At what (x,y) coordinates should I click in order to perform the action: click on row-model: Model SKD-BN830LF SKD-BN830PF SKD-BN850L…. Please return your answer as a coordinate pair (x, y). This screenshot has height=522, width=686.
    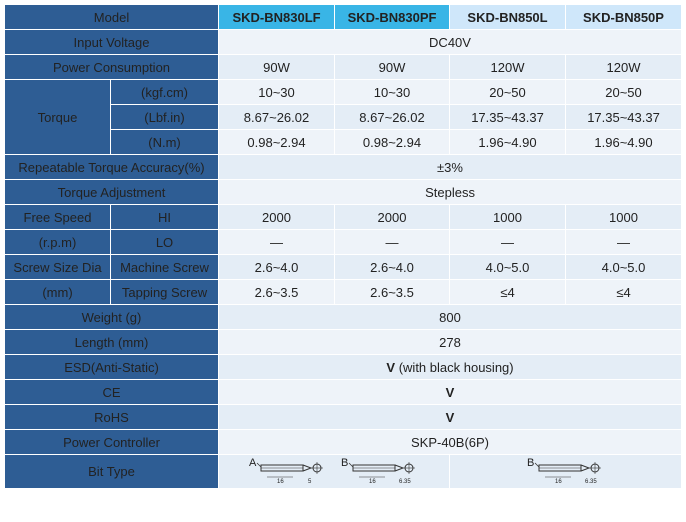
    Looking at the image, I should click on (343, 17).